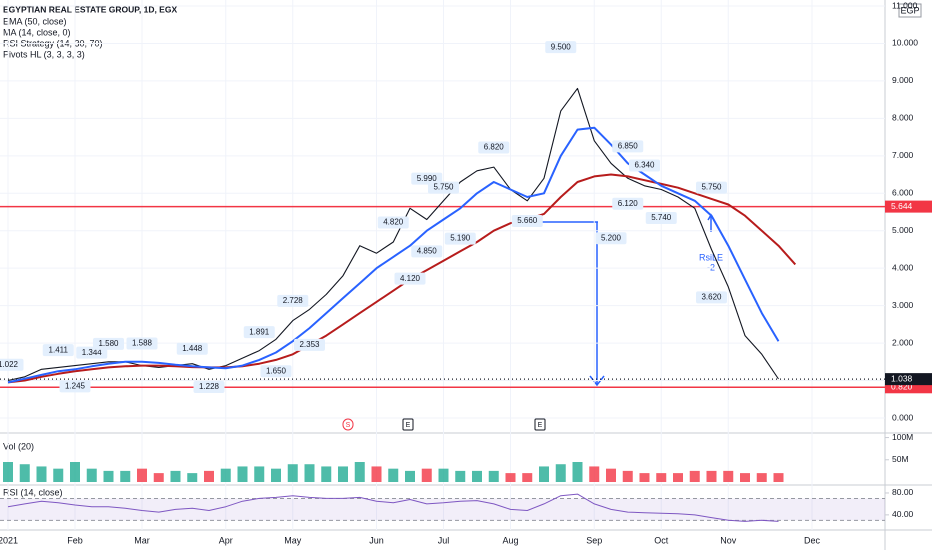  Describe the element at coordinates (900, 459) in the screenshot. I see `y-tick-label: 50M` at that location.